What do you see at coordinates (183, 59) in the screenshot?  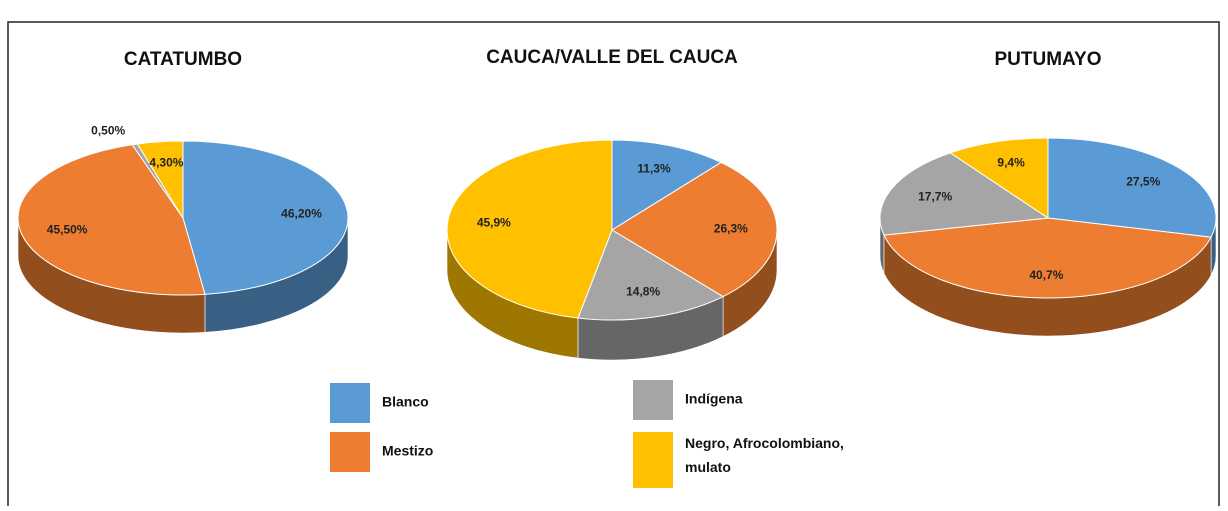 I see `chart-title: CATATUMBO` at bounding box center [183, 59].